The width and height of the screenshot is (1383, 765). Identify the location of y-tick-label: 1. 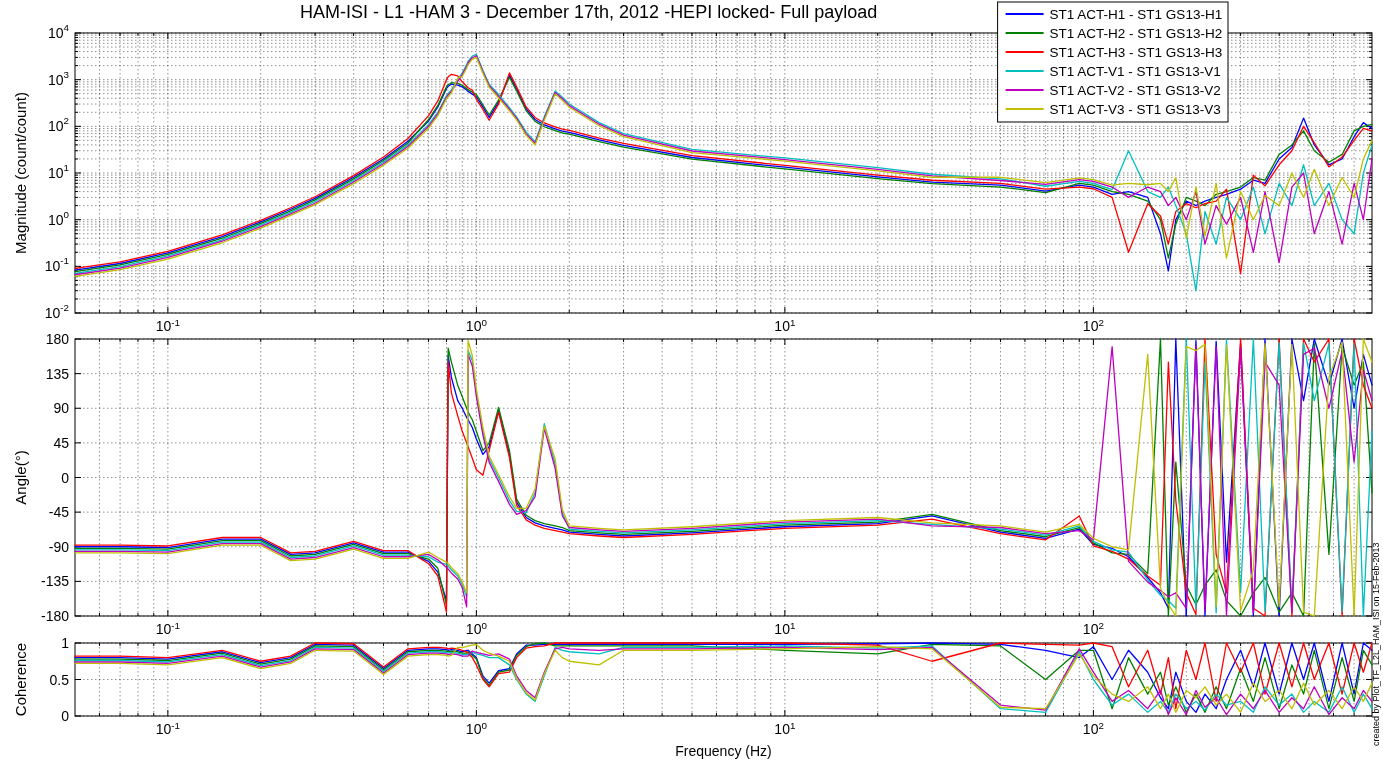
(65, 643).